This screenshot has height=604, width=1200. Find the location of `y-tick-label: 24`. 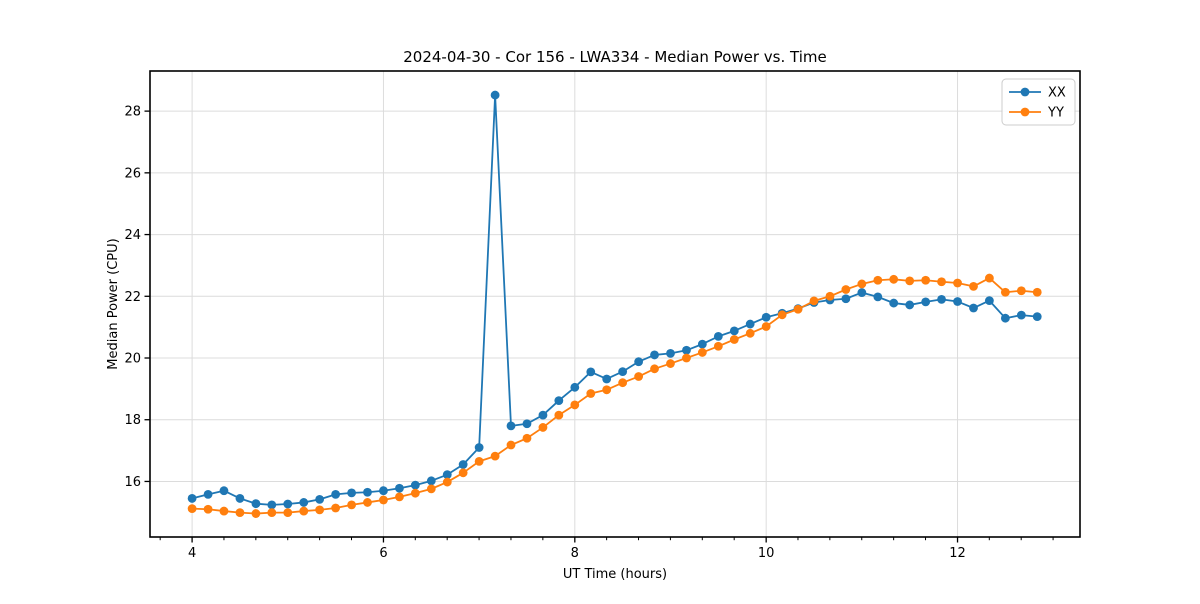

y-tick-label: 24 is located at coordinates (132, 235).